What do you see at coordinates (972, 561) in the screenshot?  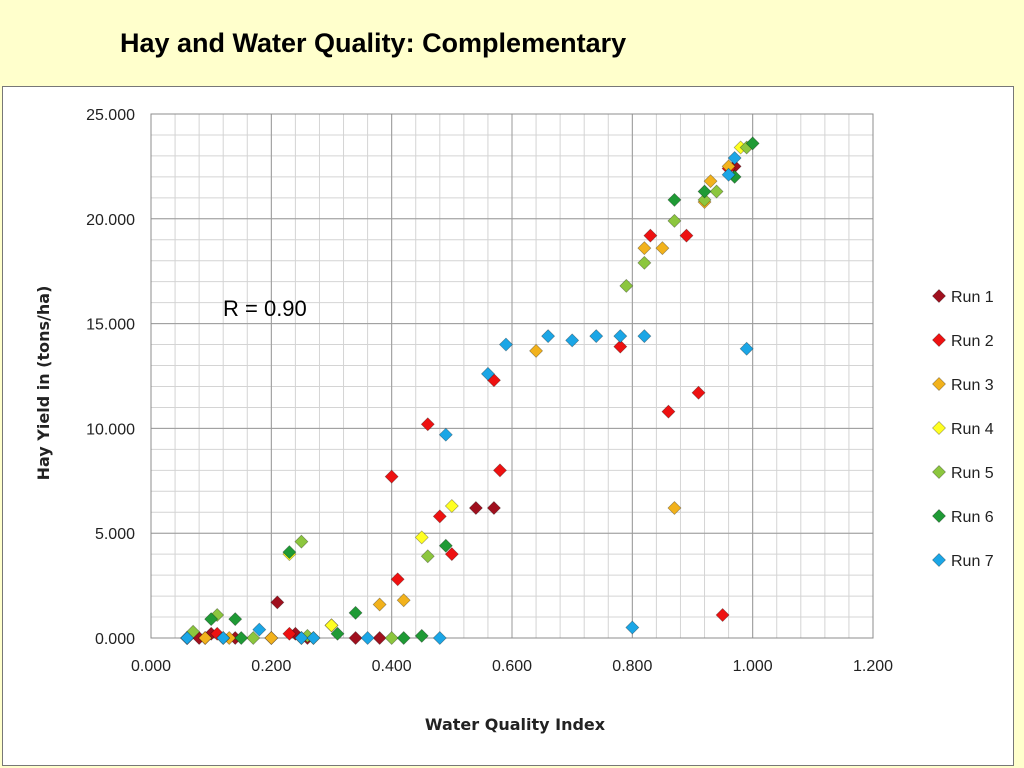 I see `legend-label-run-7: Run 7` at bounding box center [972, 561].